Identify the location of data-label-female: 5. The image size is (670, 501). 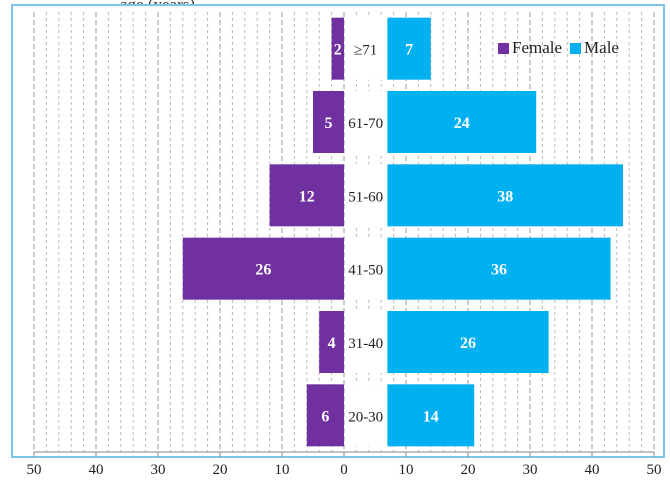
(329, 123).